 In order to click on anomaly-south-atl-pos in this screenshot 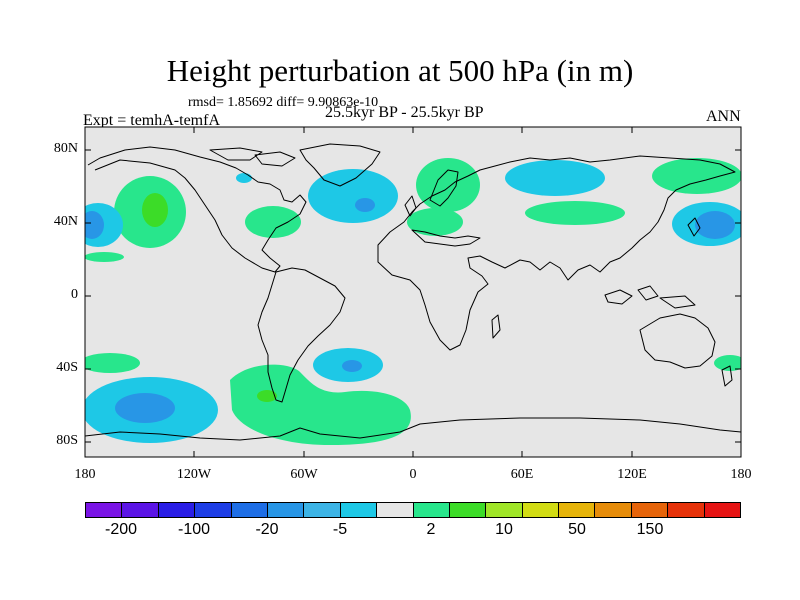, I will do `click(320, 404)`.